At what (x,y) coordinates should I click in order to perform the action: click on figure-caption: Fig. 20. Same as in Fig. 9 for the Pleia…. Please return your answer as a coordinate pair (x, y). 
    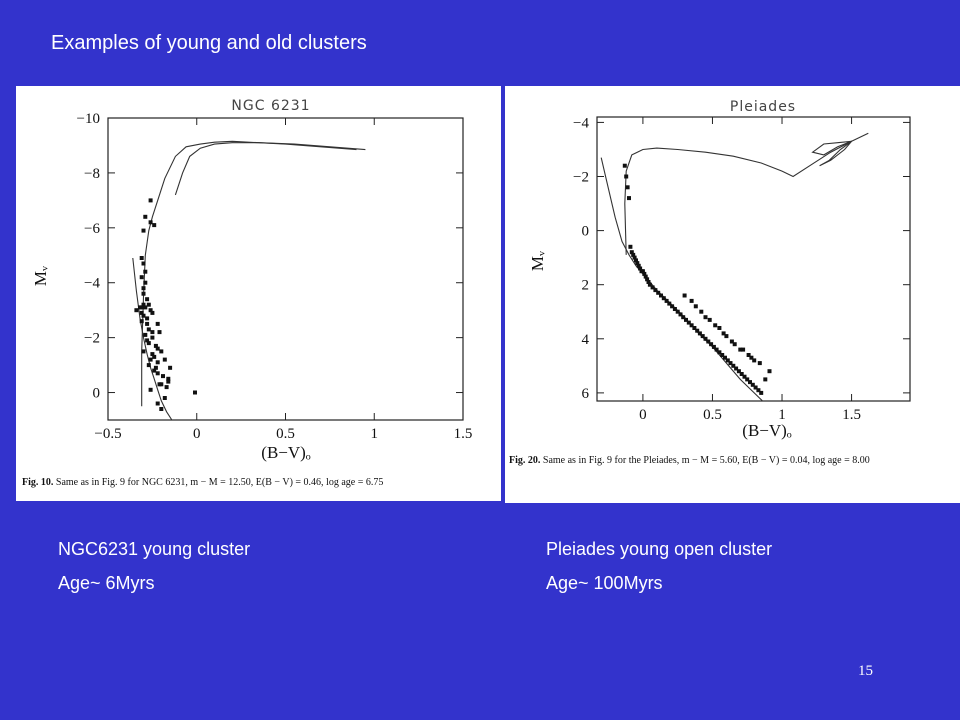
    Looking at the image, I should click on (689, 460).